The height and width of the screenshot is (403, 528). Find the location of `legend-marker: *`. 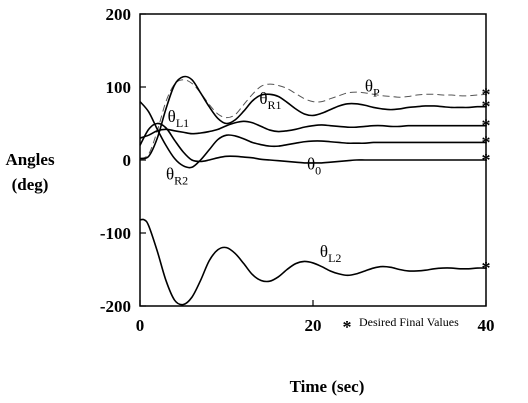

legend-marker: * is located at coordinates (347, 327).